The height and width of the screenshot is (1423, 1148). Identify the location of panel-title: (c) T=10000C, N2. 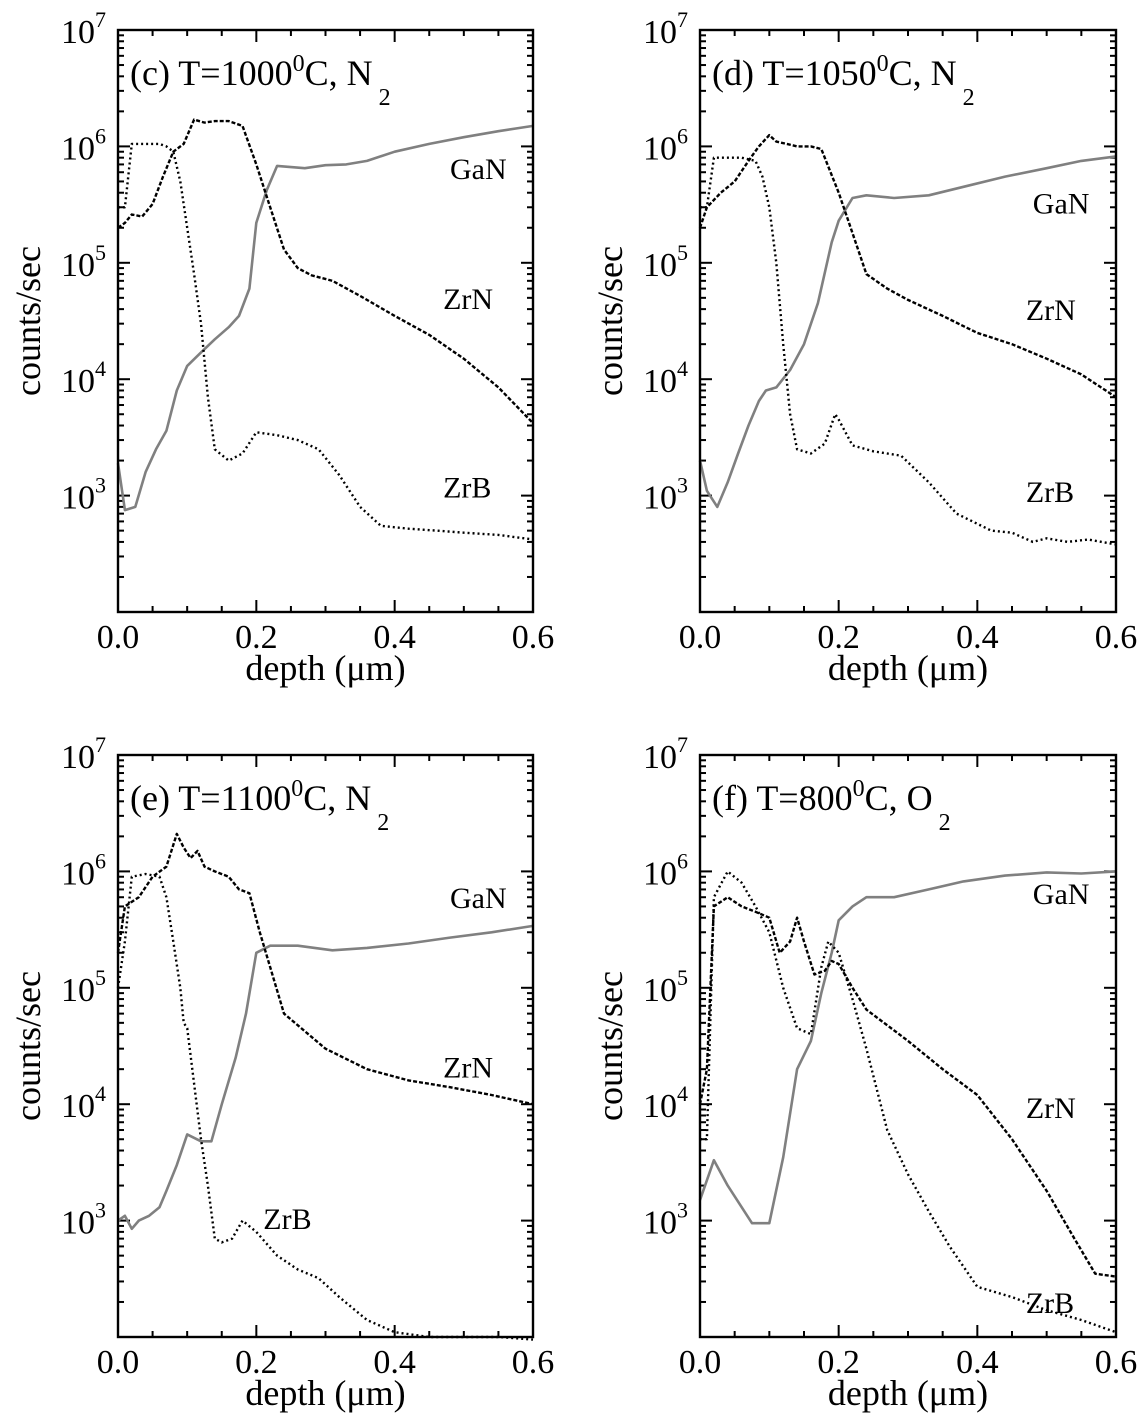
(260, 81).